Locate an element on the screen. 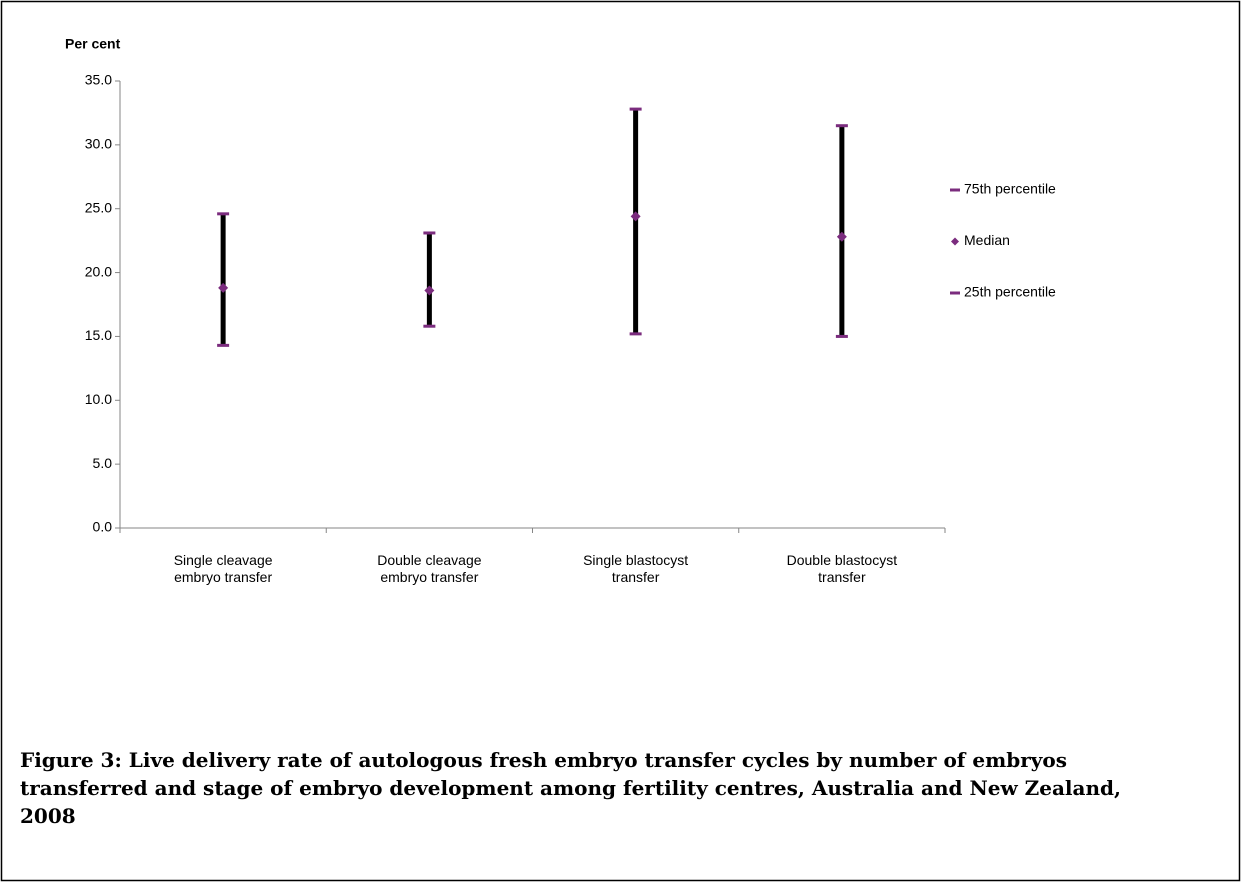 Image resolution: width=1242 pixels, height=883 pixels. x-tick-label: Double cleavage embryo transfer is located at coordinates (429, 568).